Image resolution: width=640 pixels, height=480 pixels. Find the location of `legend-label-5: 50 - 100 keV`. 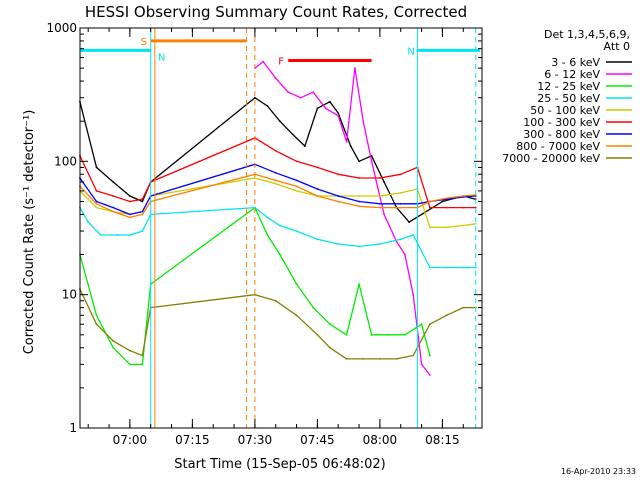

legend-label-5: 50 - 100 keV is located at coordinates (565, 110).